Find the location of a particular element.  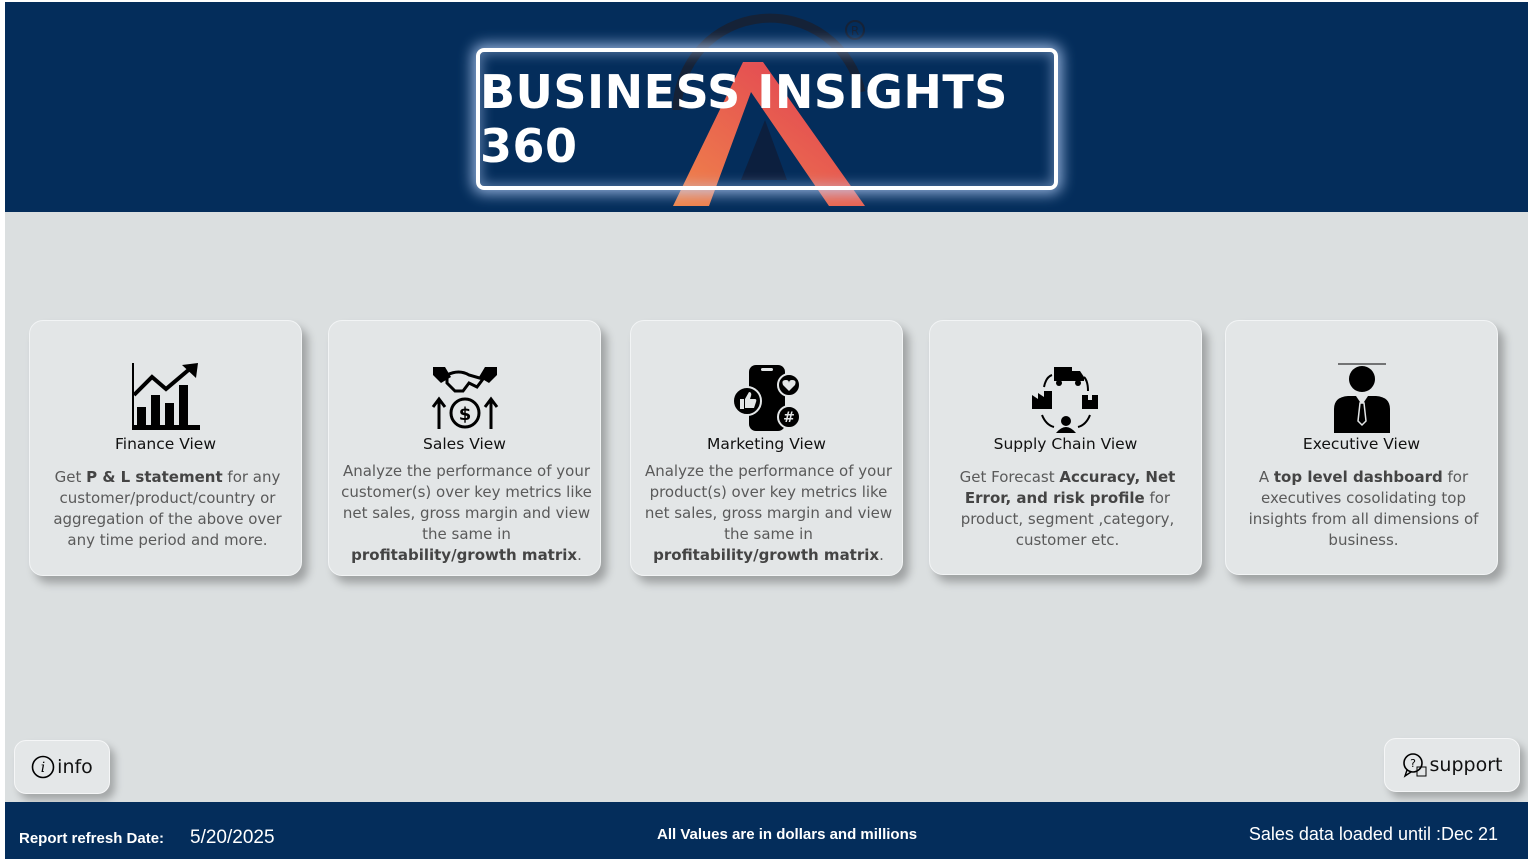

card-title: Finance View is located at coordinates (165, 444).